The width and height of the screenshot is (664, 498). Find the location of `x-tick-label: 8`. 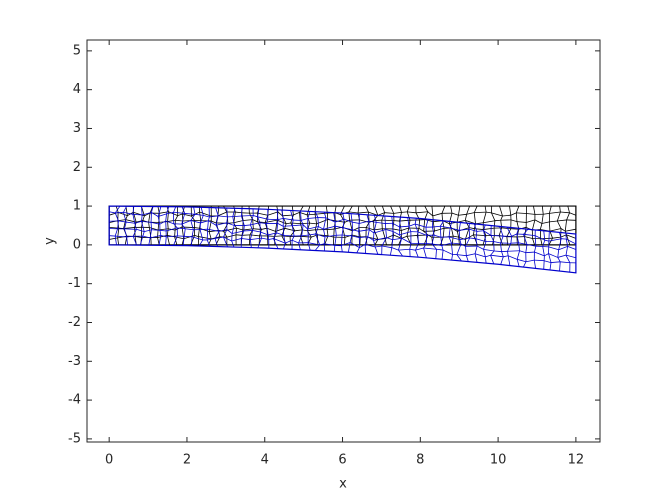

x-tick-label: 8 is located at coordinates (420, 460).